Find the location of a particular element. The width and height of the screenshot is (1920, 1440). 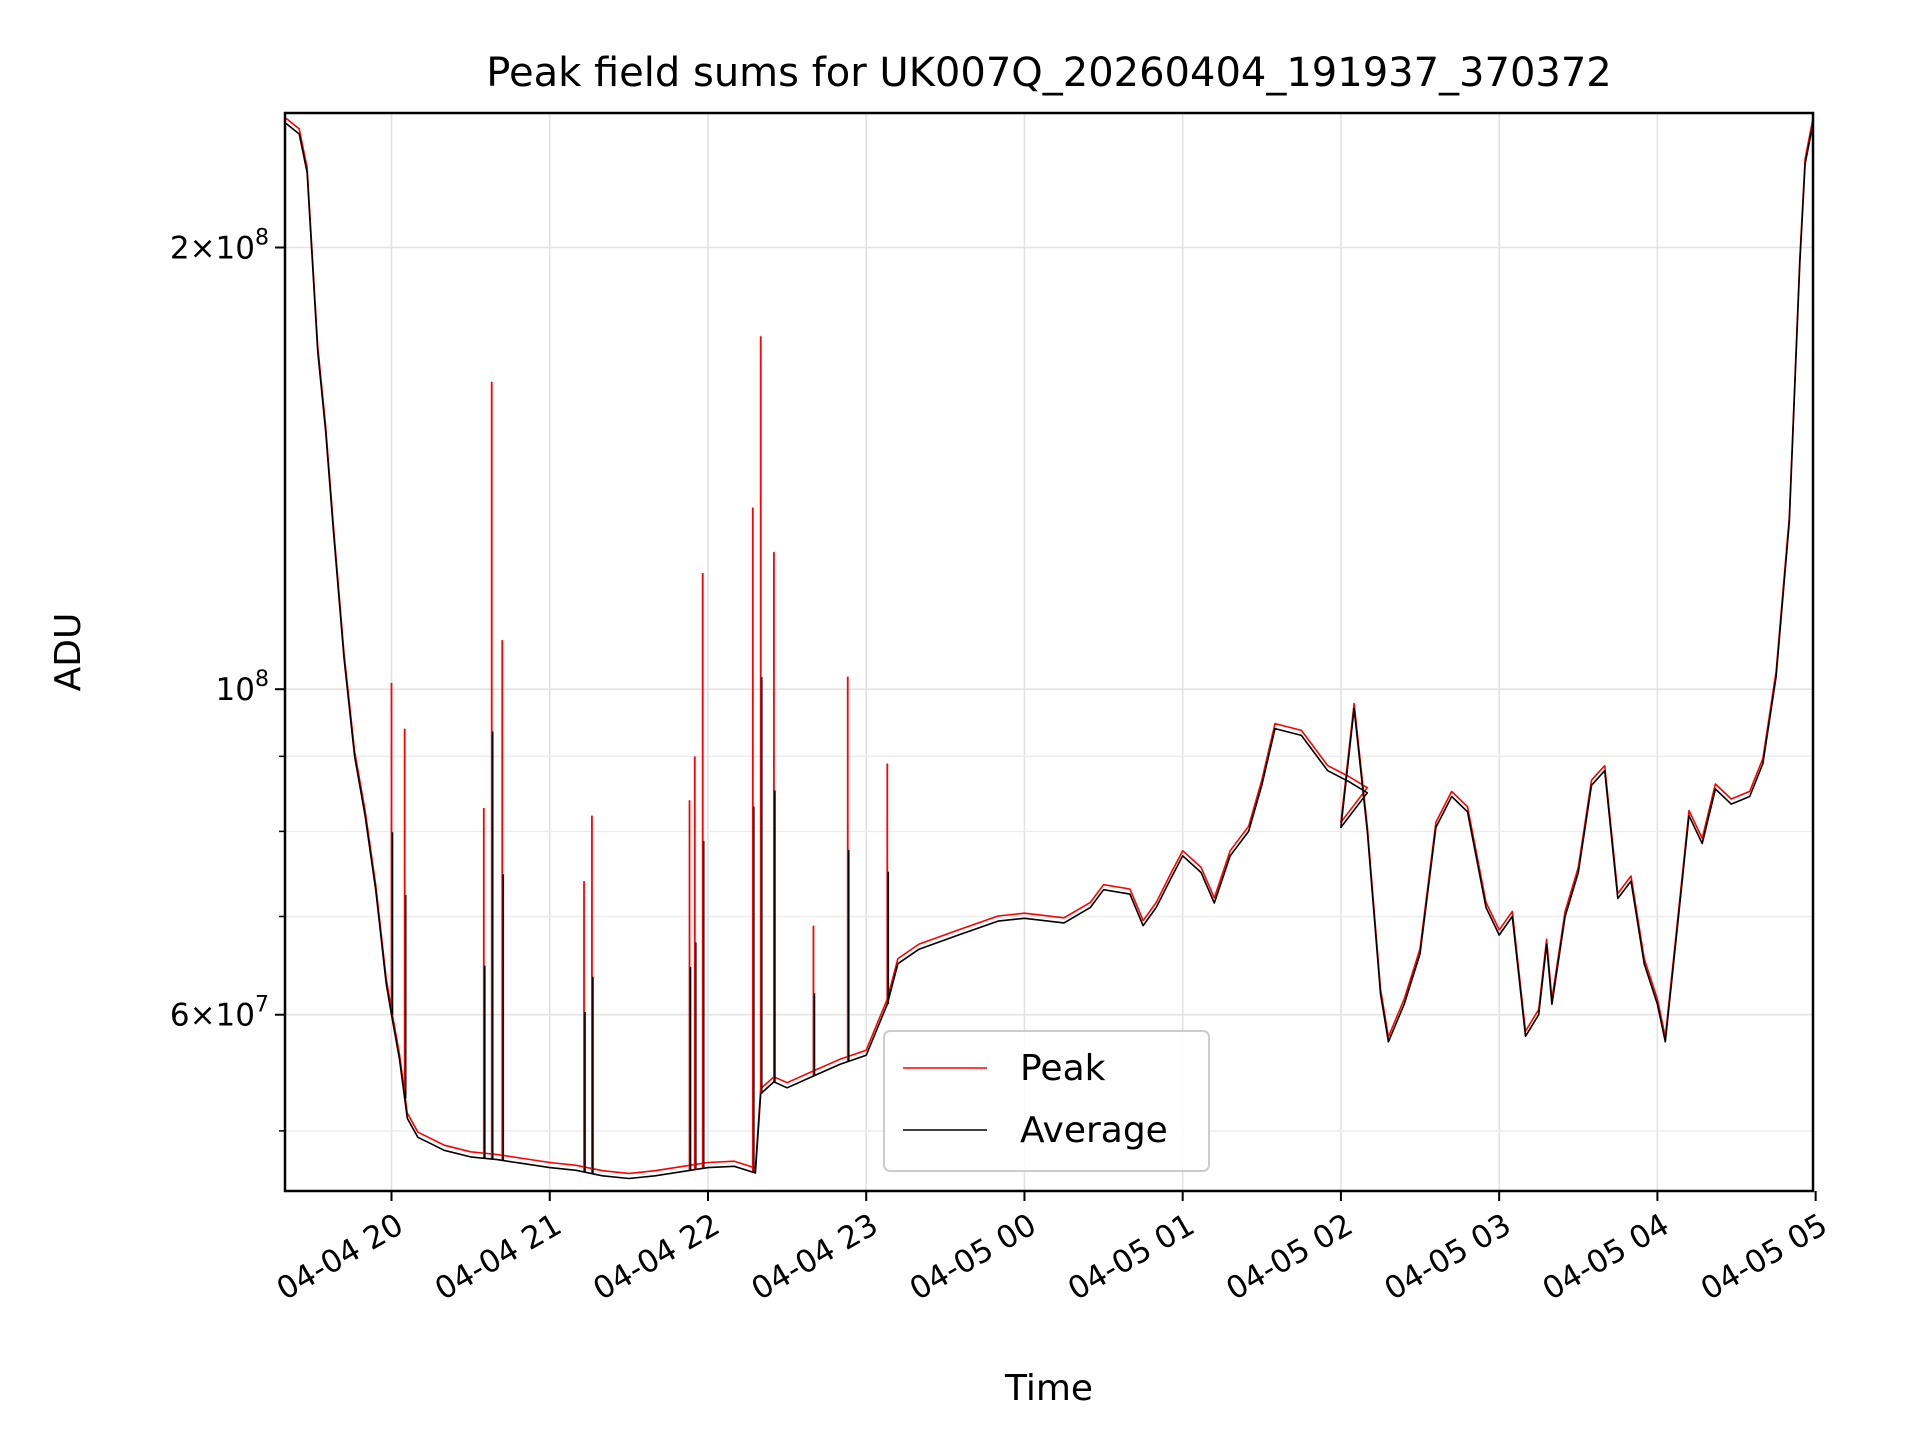

y-tick-label: 2×108 is located at coordinates (219, 246).